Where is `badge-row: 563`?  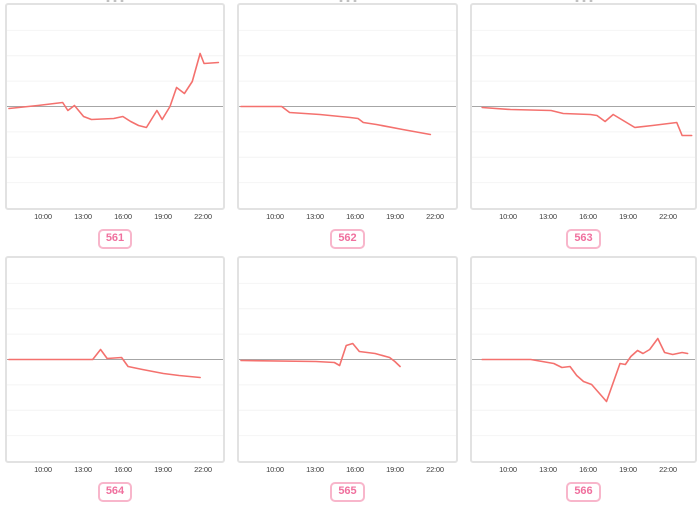 badge-row: 563 is located at coordinates (583, 238).